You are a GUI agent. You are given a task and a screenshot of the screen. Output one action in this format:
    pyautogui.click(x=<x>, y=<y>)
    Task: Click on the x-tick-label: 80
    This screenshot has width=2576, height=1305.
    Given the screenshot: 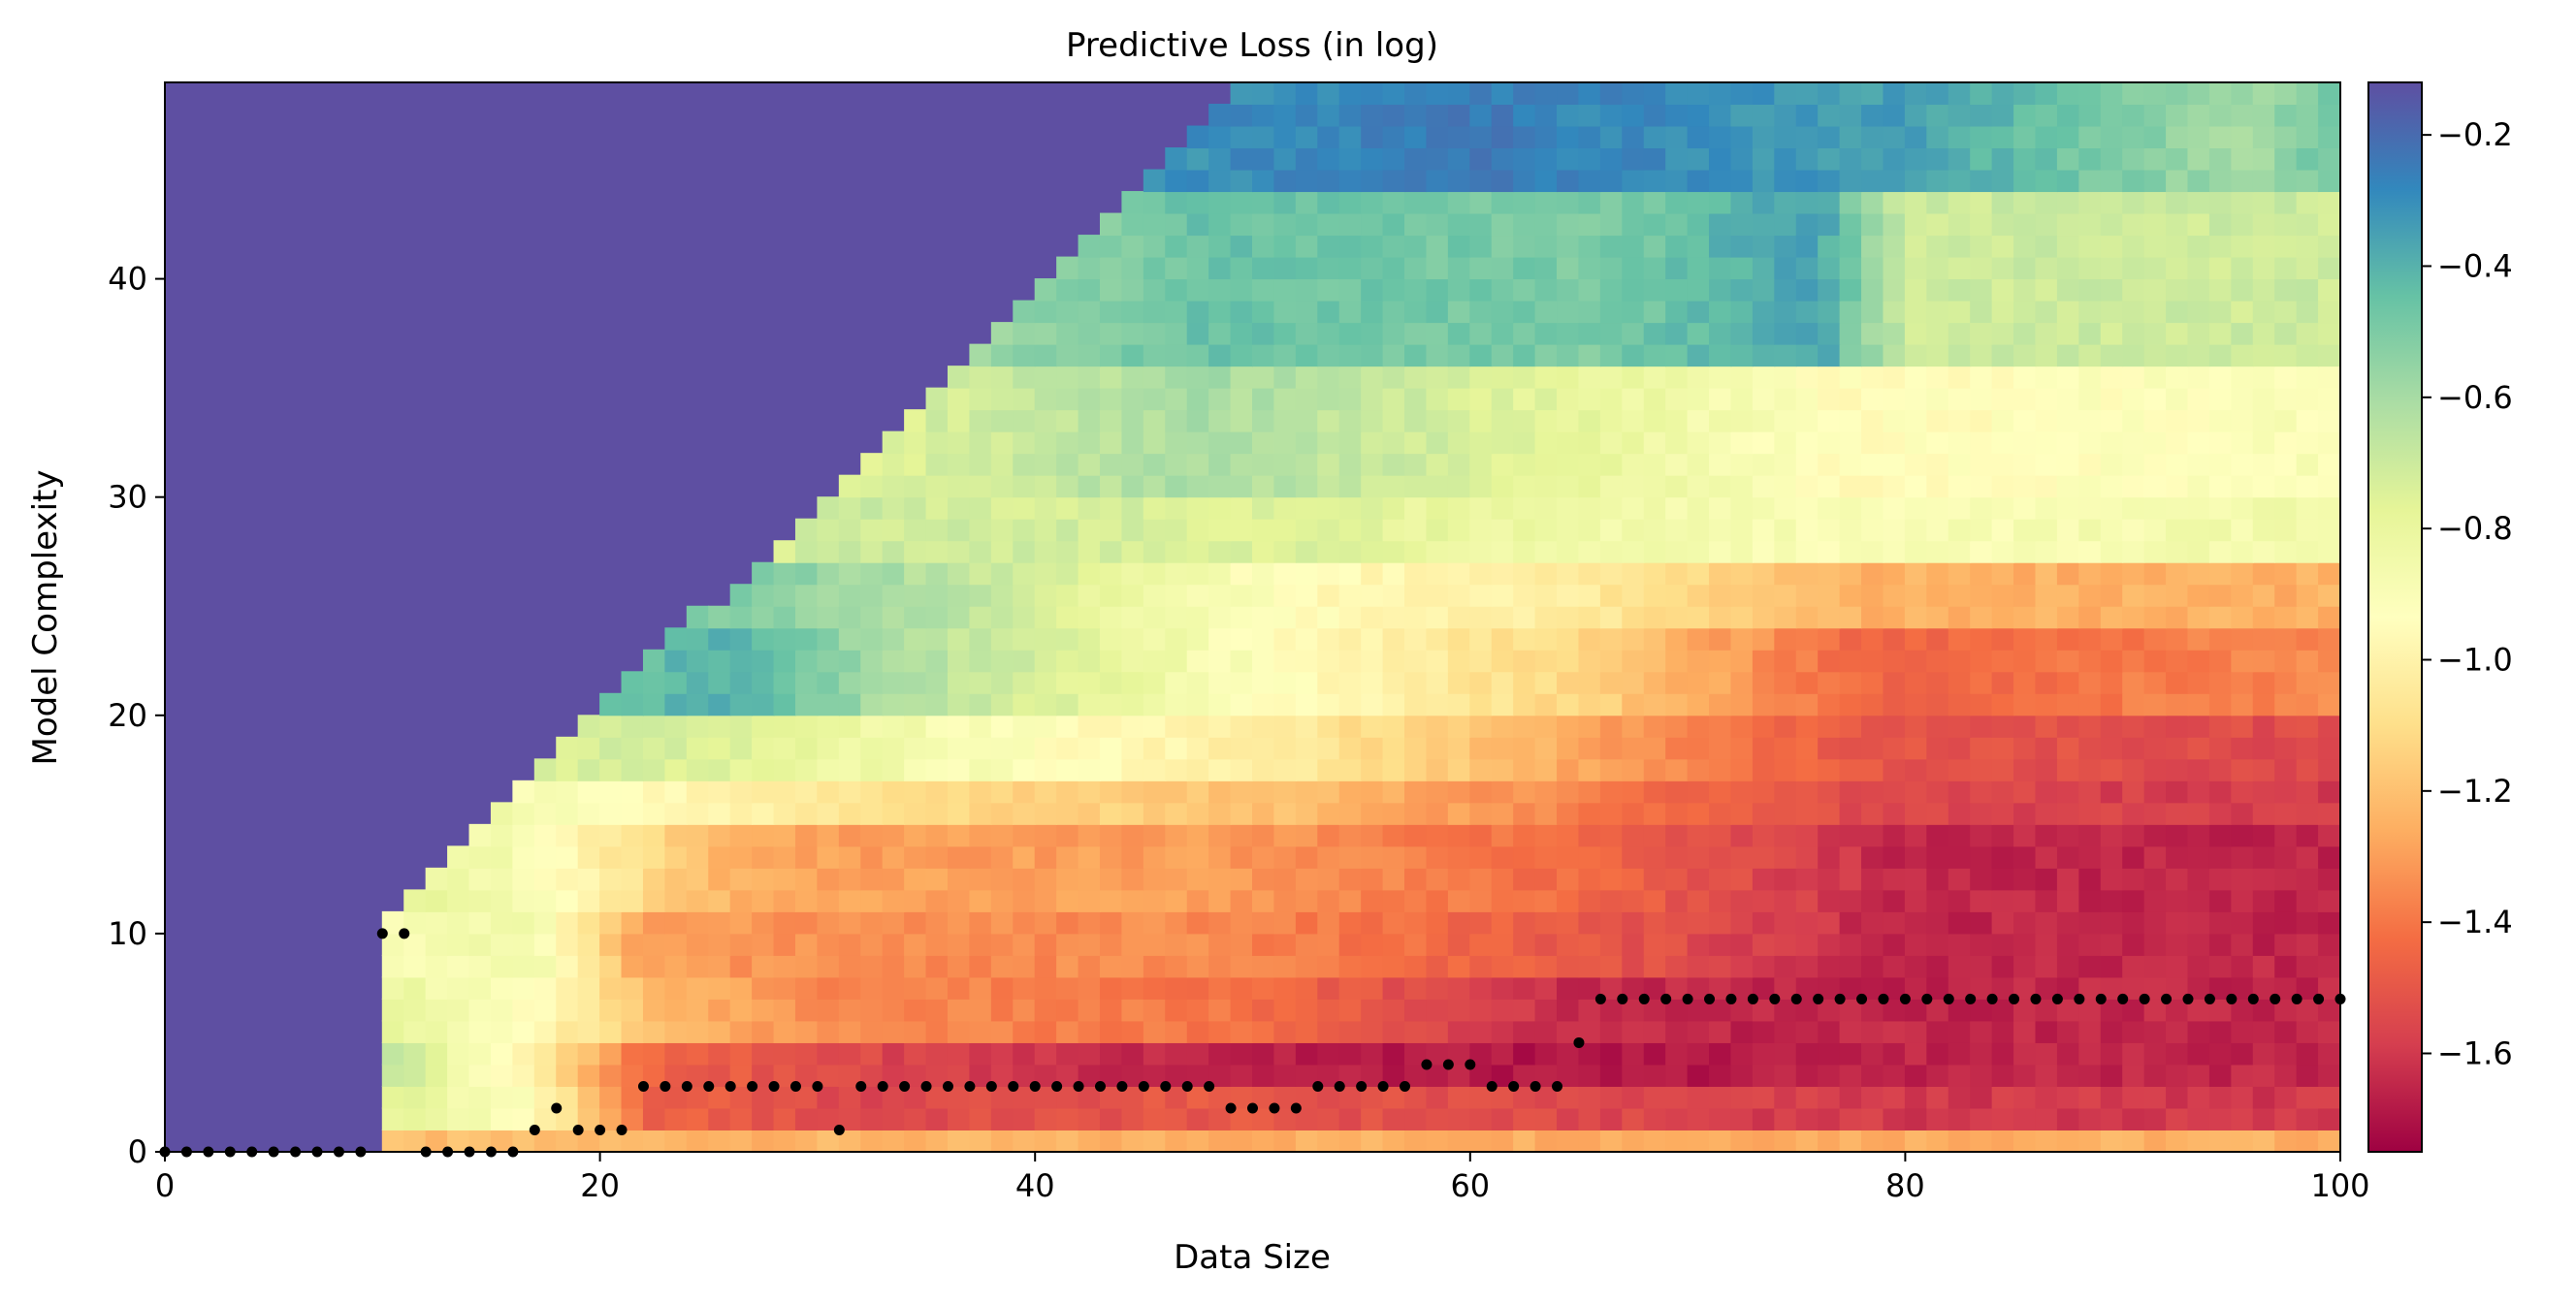 What is the action you would take?
    pyautogui.click(x=1905, y=1185)
    